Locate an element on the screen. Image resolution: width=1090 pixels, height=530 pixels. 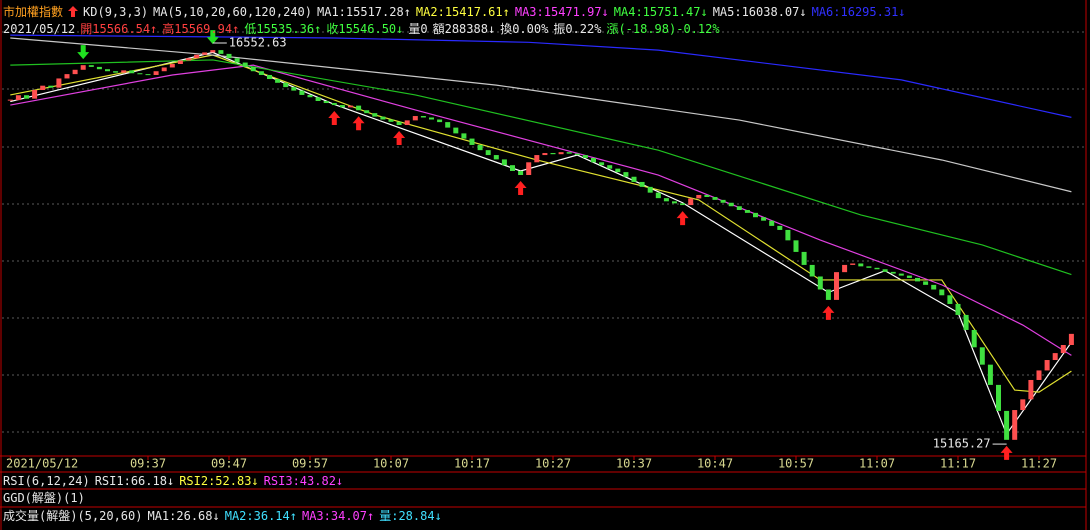
info-text: 高15569.94↑ is located at coordinates (201, 29).